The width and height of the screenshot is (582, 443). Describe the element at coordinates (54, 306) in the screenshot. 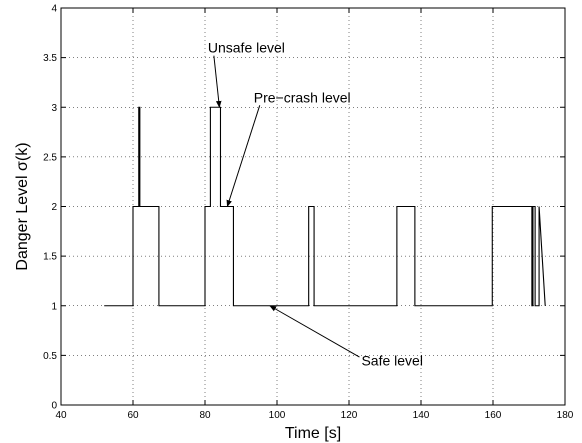

I see `y-tick-label: 1` at that location.